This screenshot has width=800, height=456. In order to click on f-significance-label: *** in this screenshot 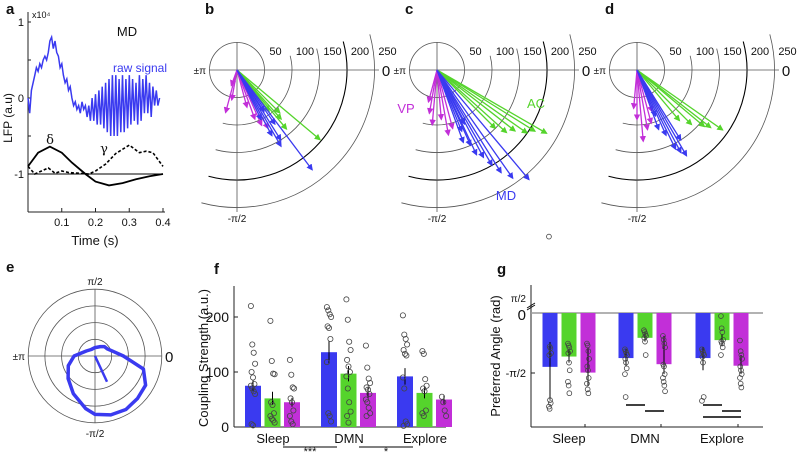, I will do `click(311, 451)`.